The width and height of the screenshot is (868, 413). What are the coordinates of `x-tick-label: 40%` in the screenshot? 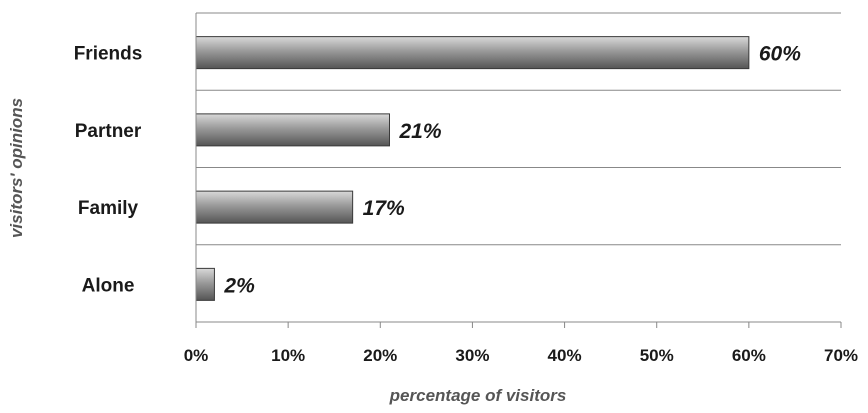 It's located at (565, 355).